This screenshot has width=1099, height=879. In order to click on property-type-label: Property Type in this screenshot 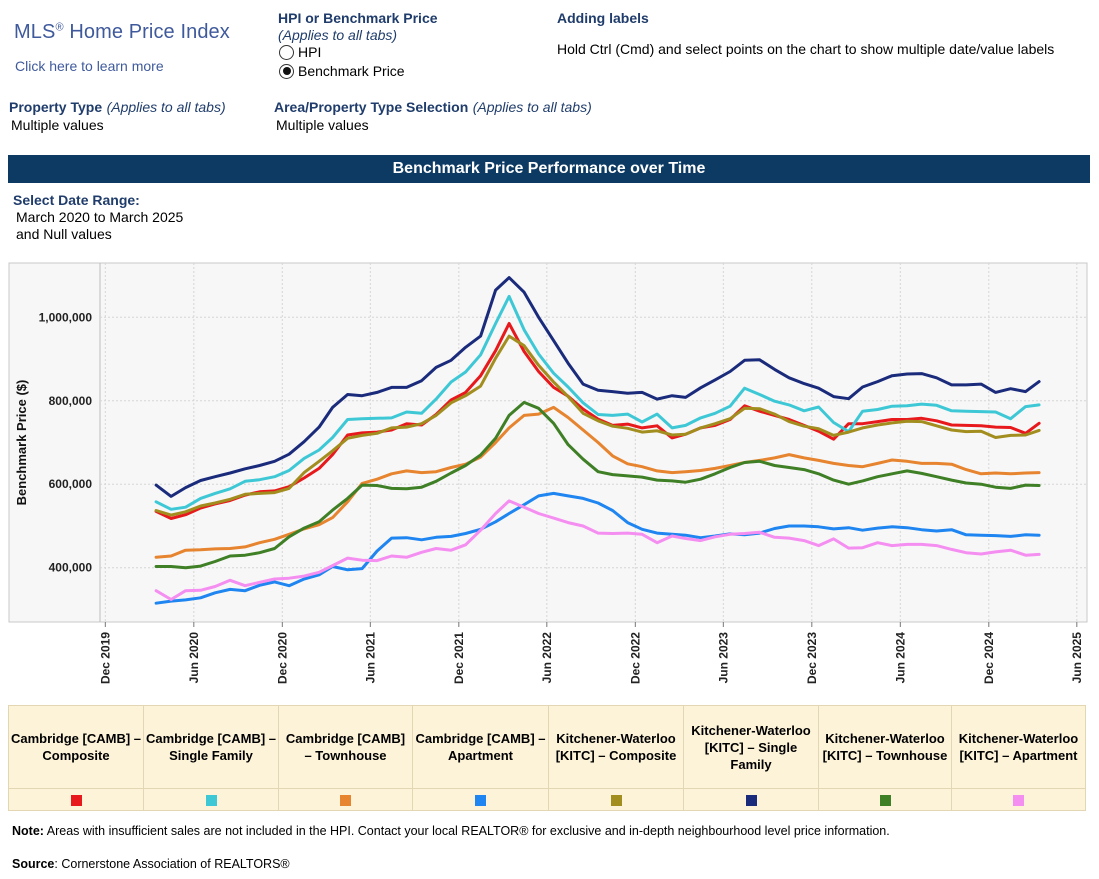, I will do `click(56, 107)`.